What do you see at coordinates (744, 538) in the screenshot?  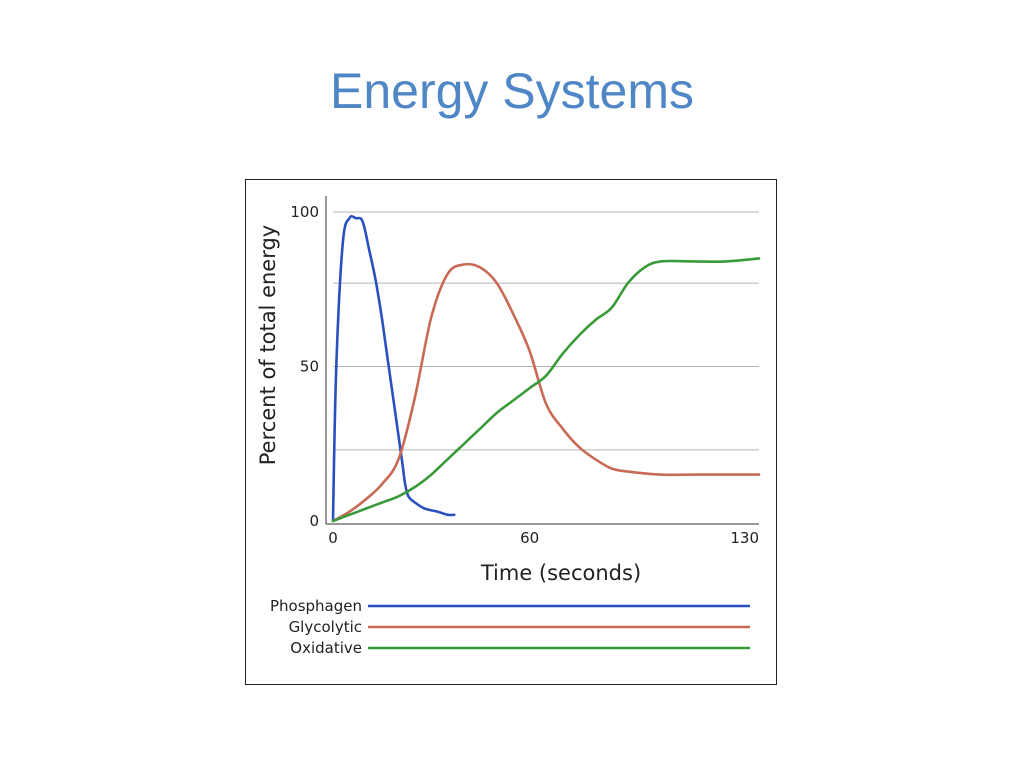 I see `x-tick-label: 130` at bounding box center [744, 538].